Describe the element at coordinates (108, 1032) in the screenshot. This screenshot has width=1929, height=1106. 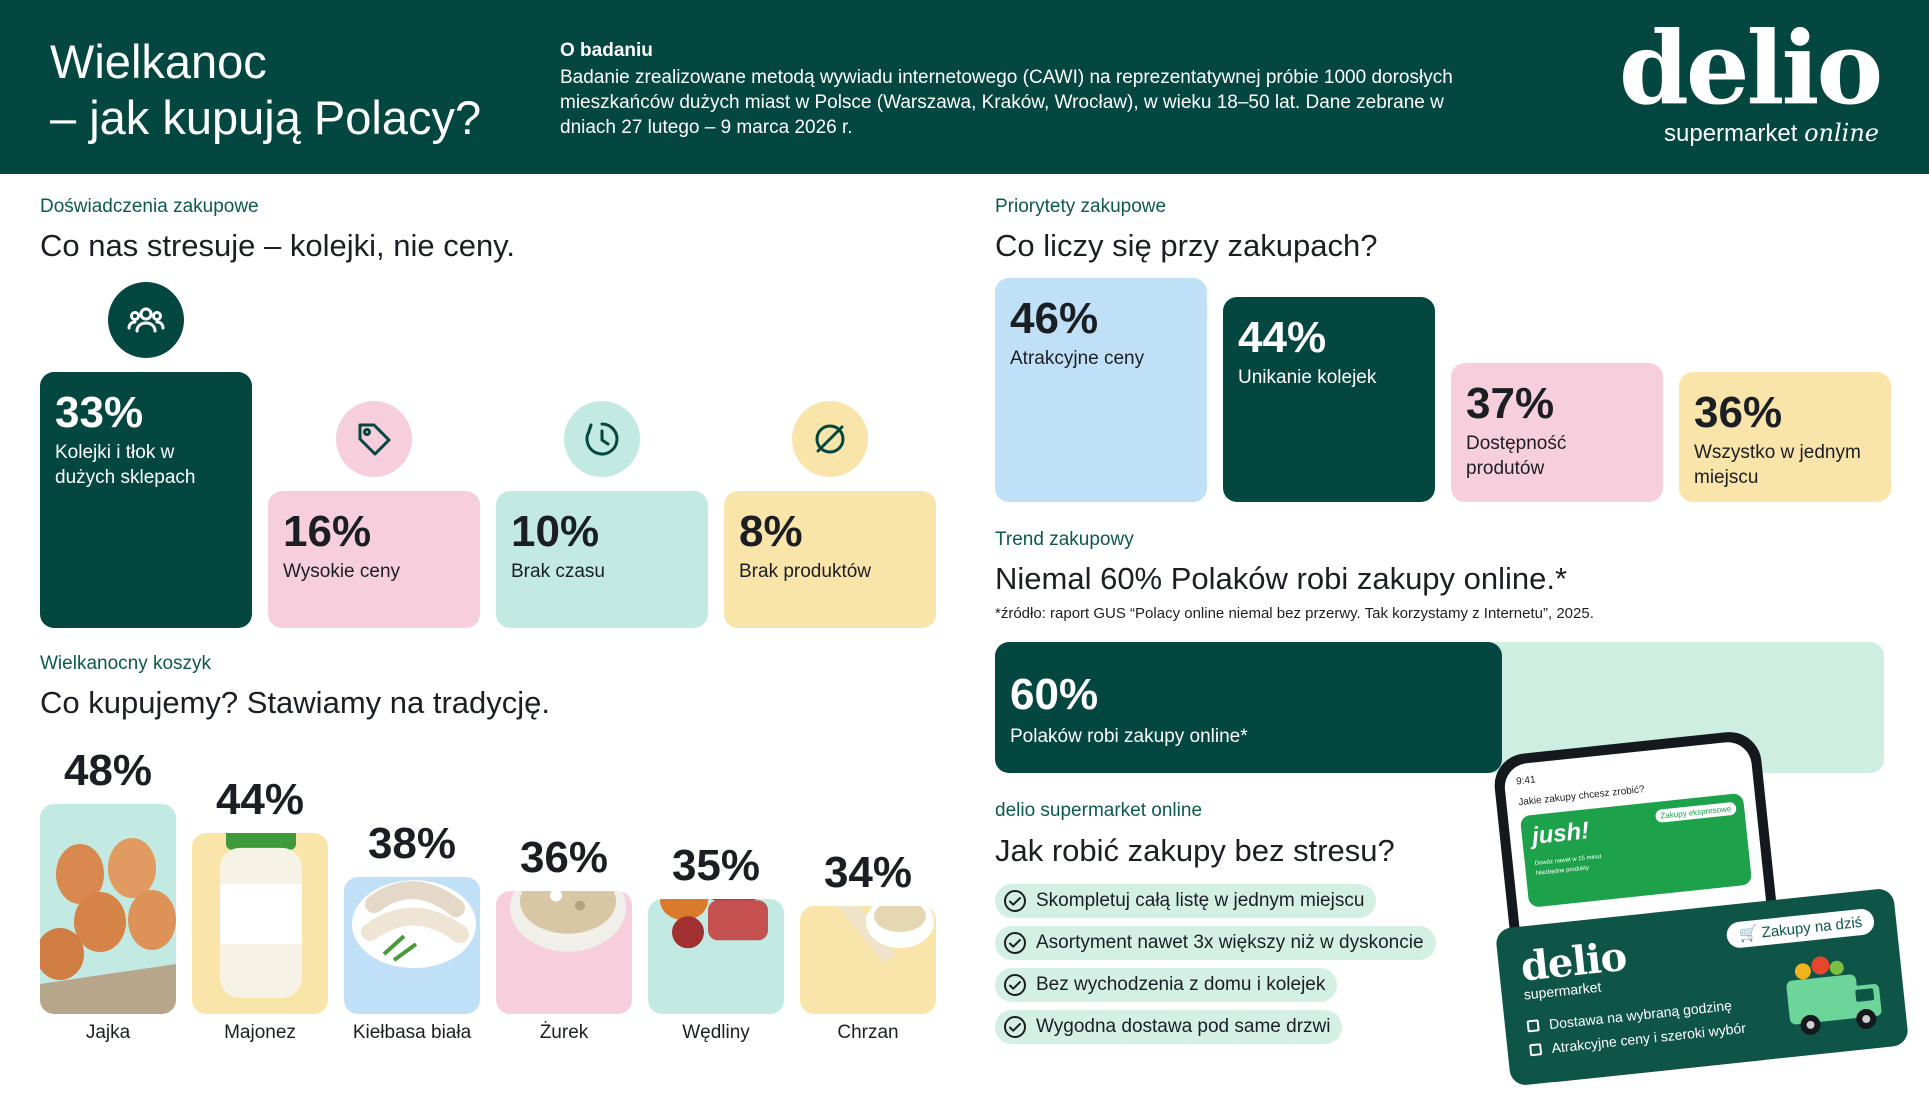
I see `basket-category-label: Jajka` at that location.